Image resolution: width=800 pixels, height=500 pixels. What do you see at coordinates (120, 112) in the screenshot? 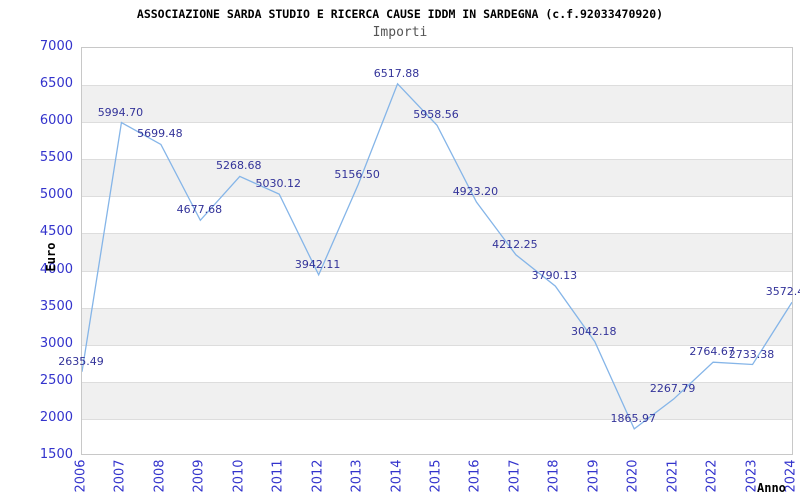
I see `point-label: 5994.70` at bounding box center [120, 112].